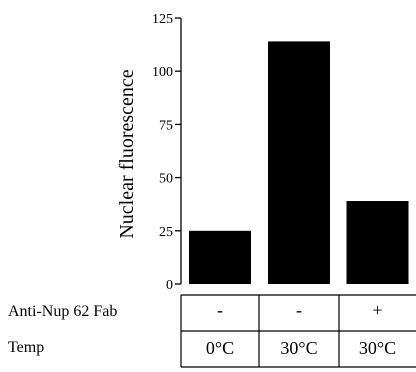  Describe the element at coordinates (299, 348) in the screenshot. I see `cell-temp-col-2: 30°C` at that location.